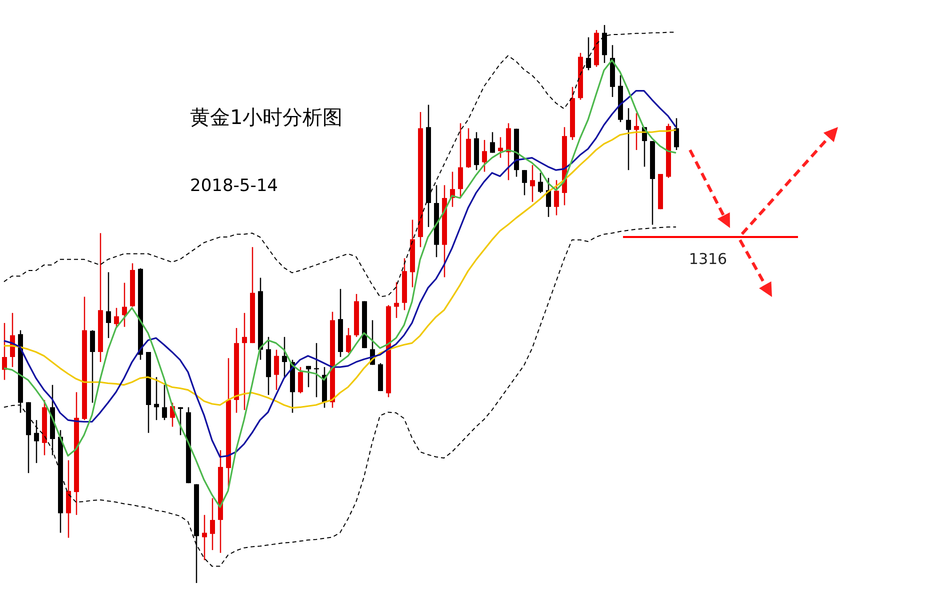 This screenshot has height=605, width=929. Describe the element at coordinates (708, 259) in the screenshot. I see `annotation: 1316` at that location.